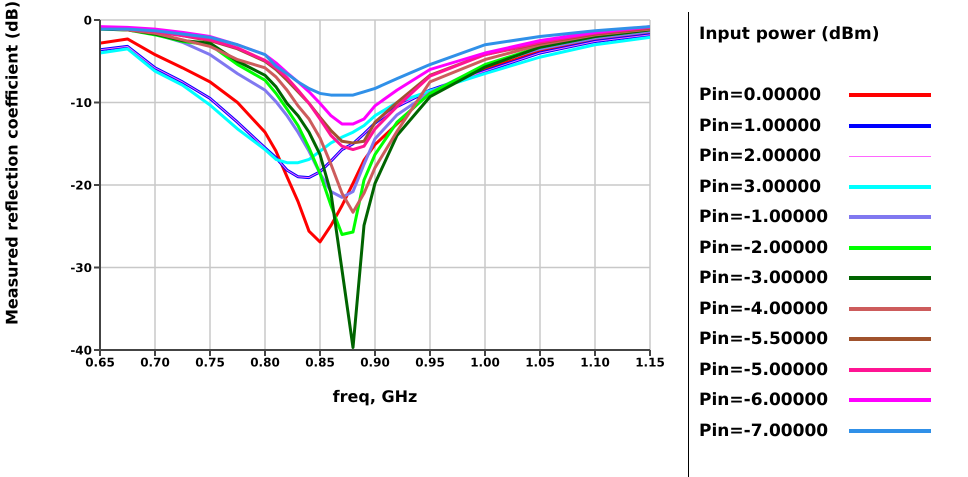 The width and height of the screenshot is (968, 477). I want to click on legend-label: Pin=-1.00000, so click(764, 217).